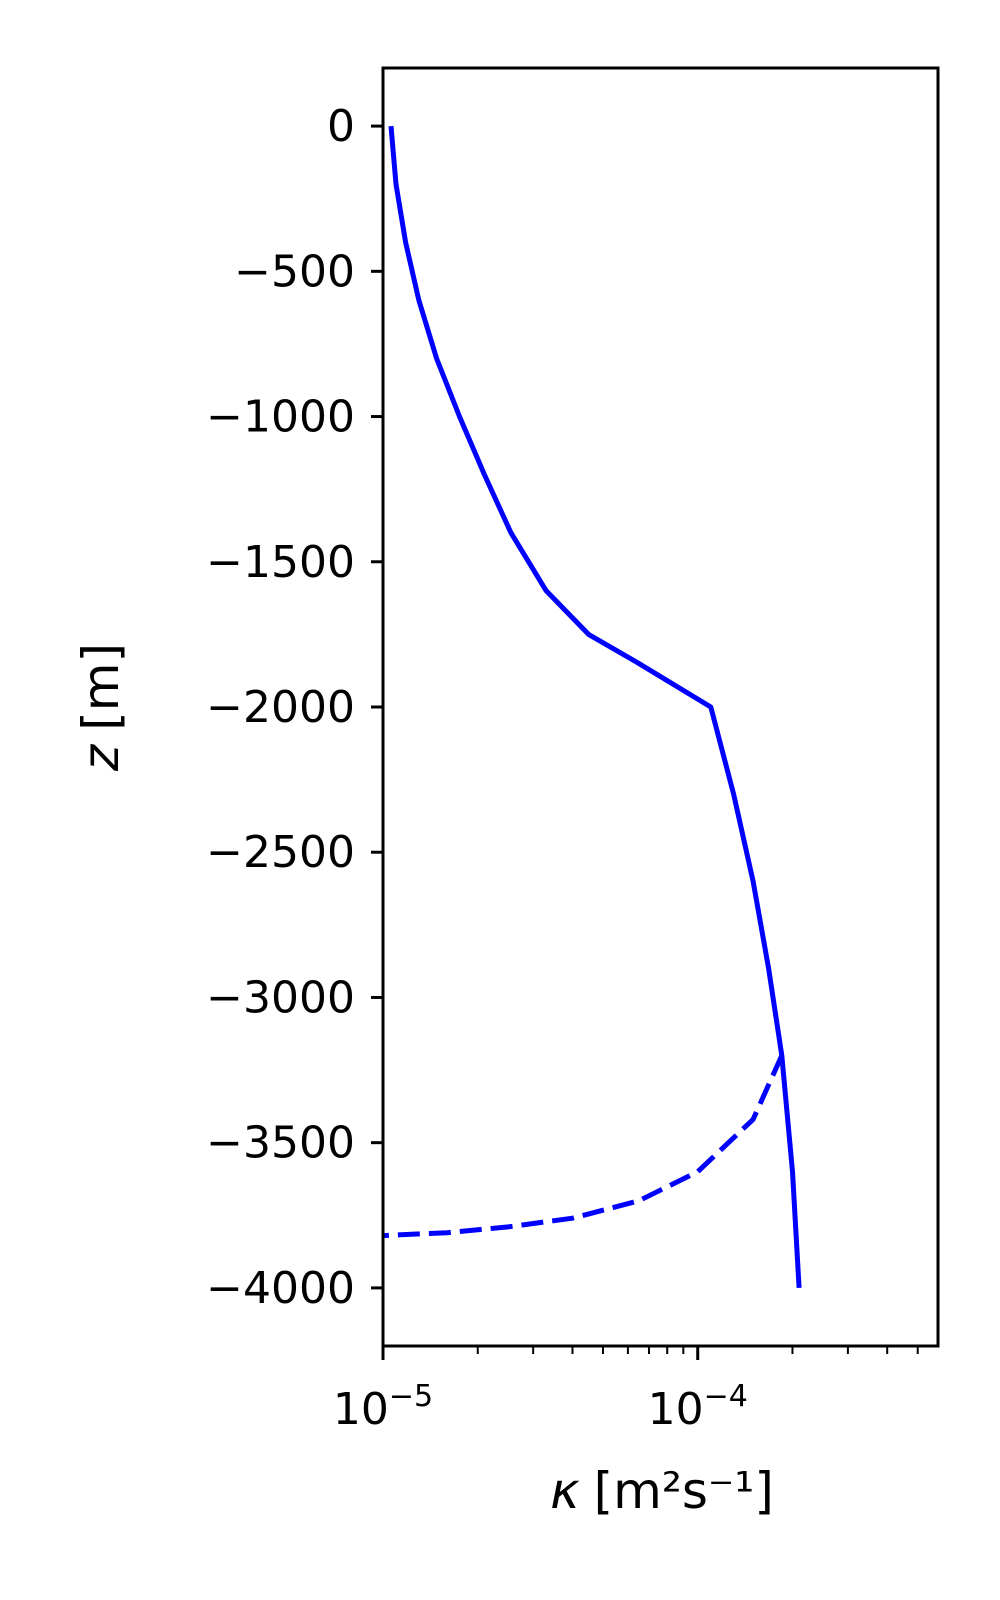 This screenshot has height=1600, width=1000. Describe the element at coordinates (280, 997) in the screenshot. I see `y-tick-label: −3000` at that location.